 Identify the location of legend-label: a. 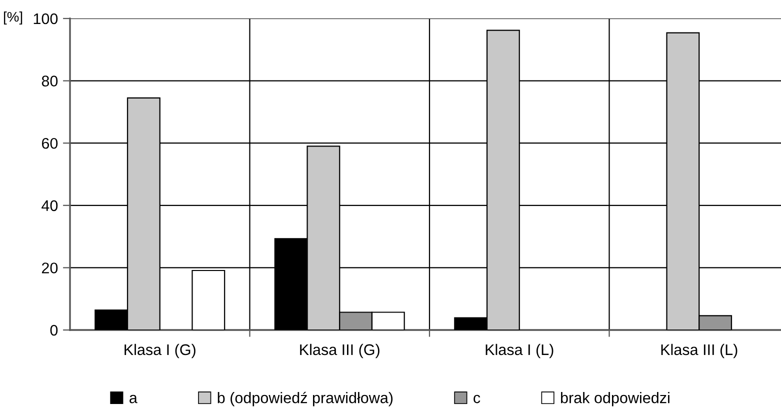
(134, 399).